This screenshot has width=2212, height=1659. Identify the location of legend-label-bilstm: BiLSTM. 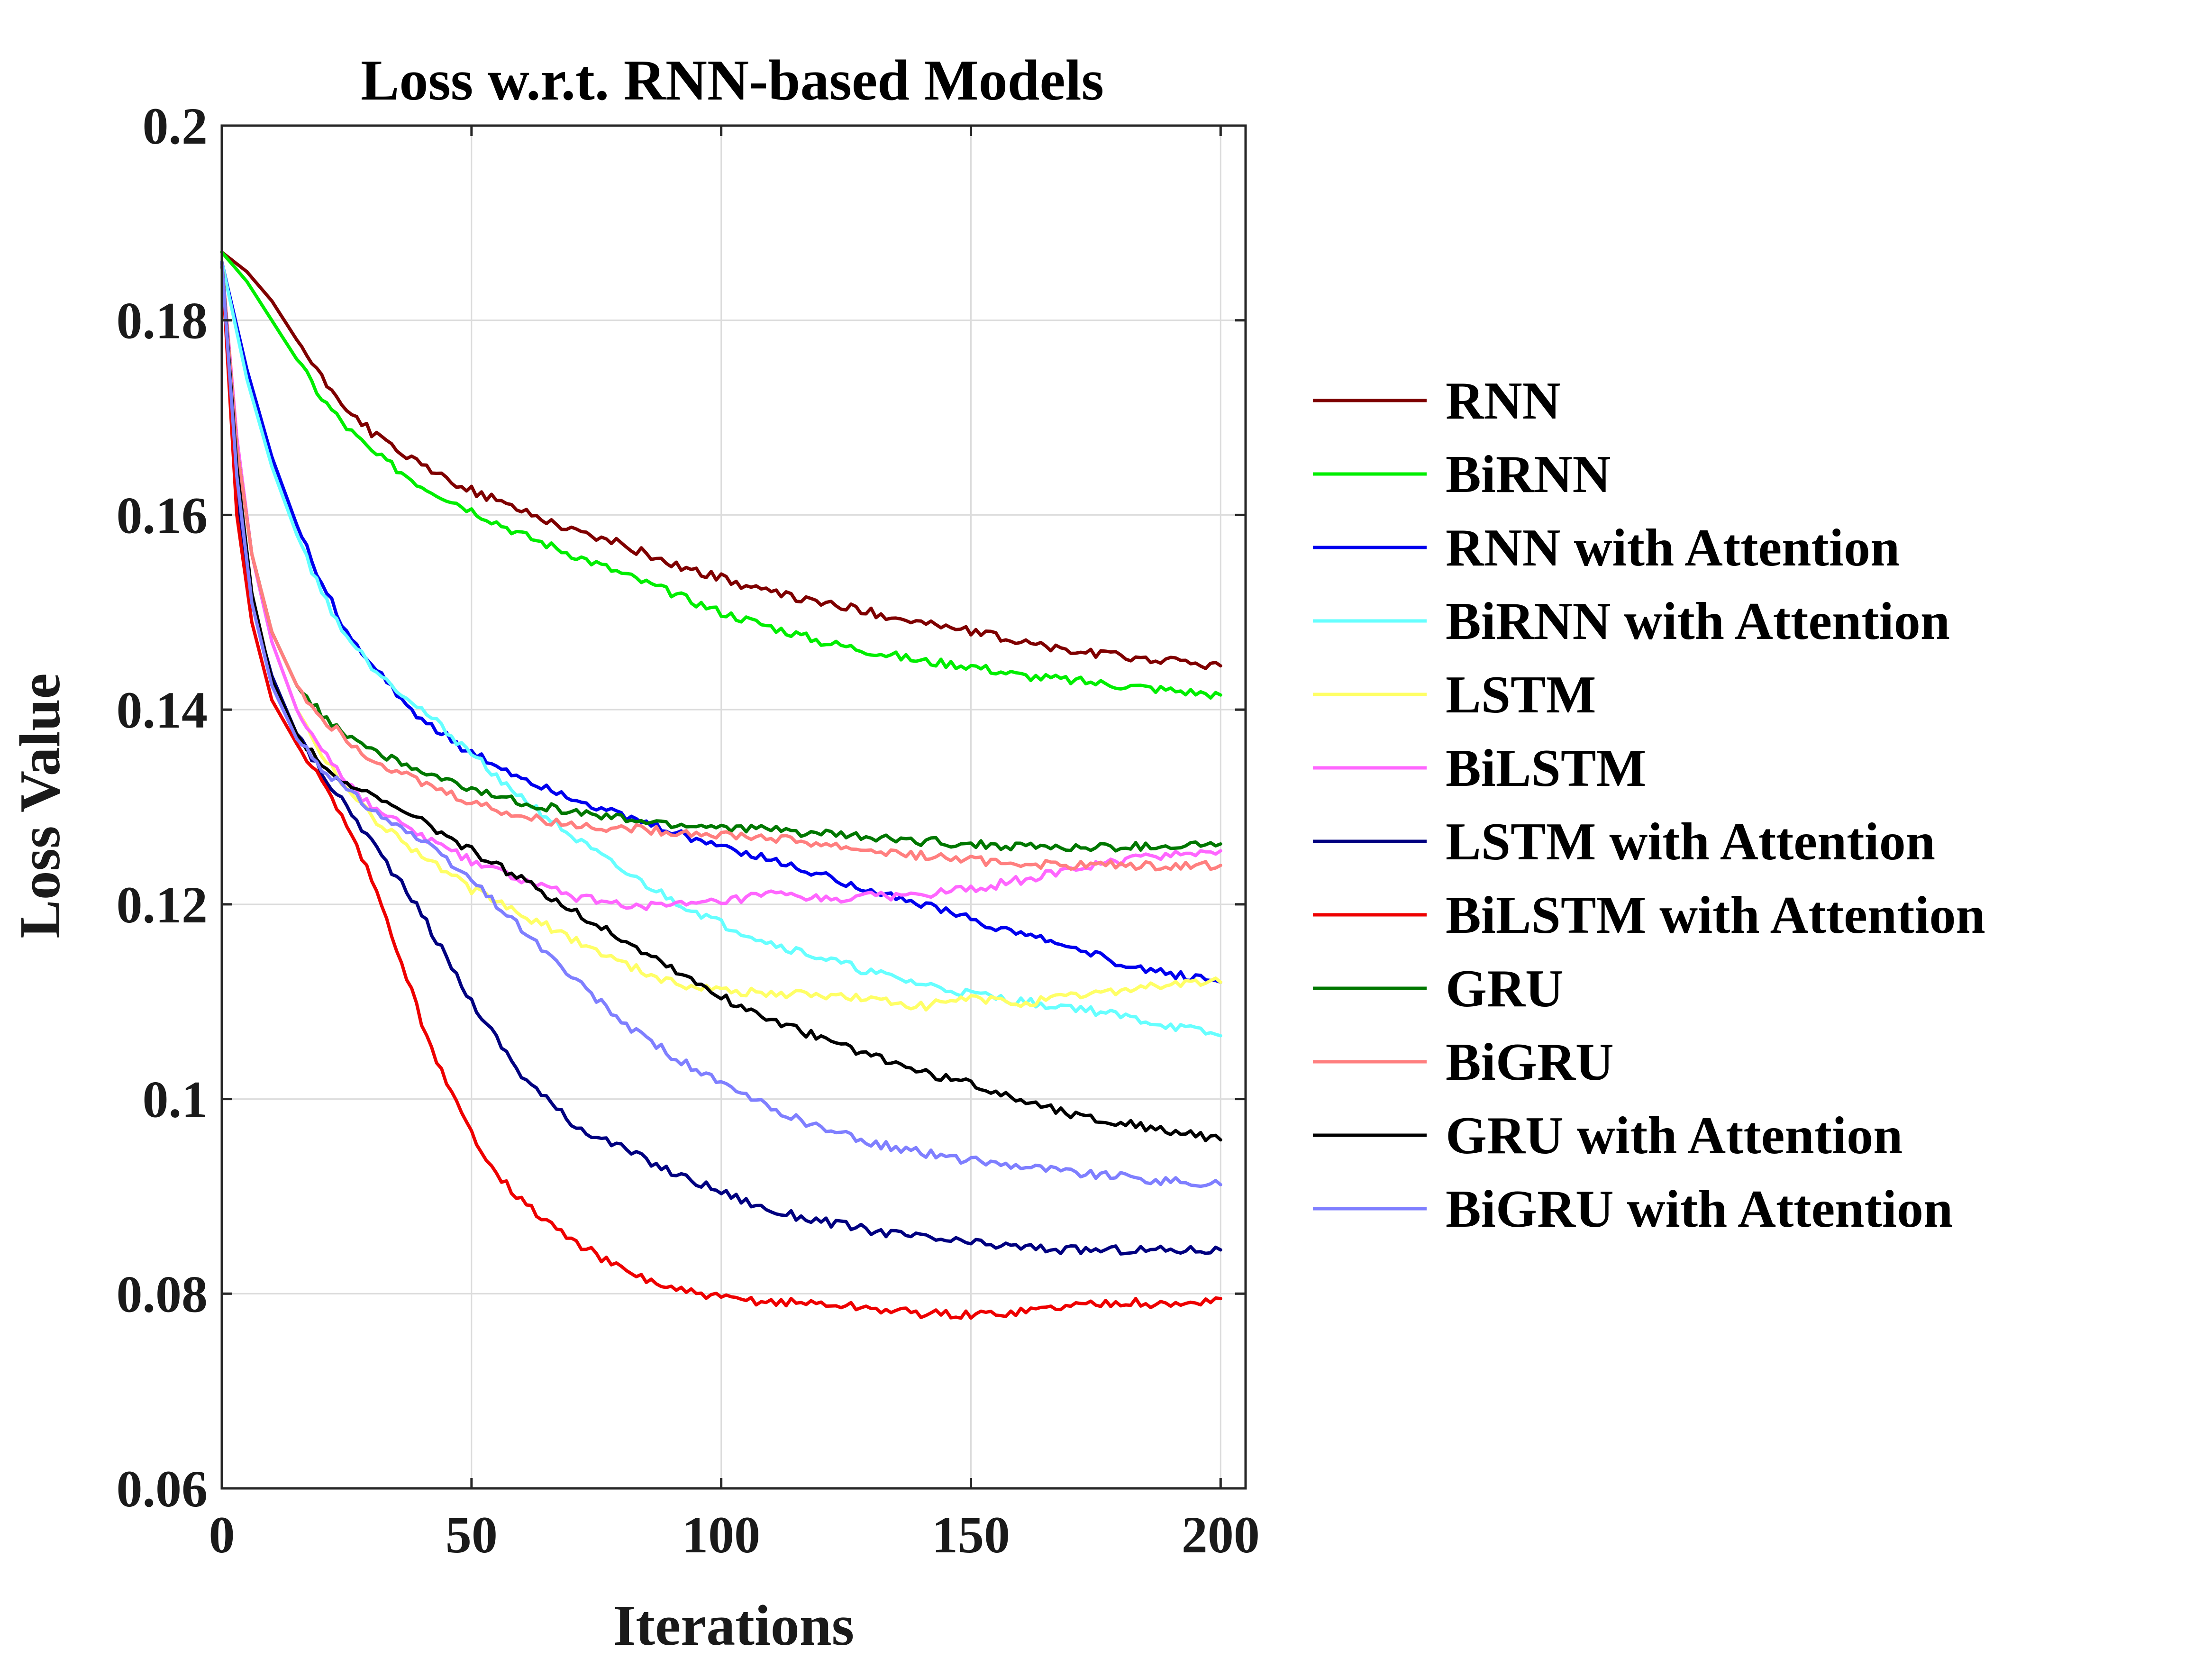
(1546, 768).